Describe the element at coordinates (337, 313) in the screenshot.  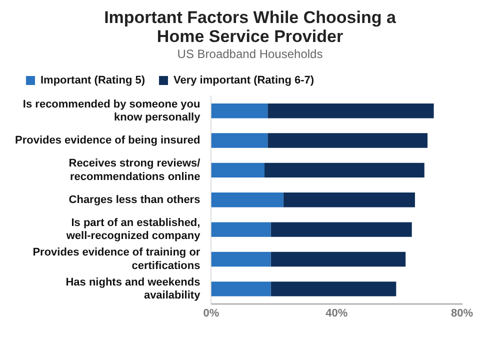
I see `x-tick-label: 40%` at that location.